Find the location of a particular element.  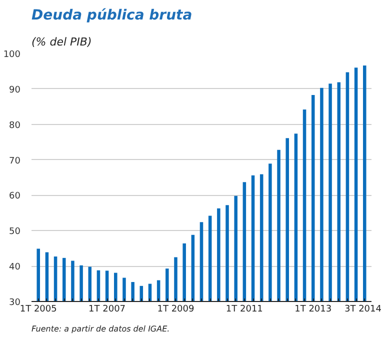

x-tick-label: 1T 2007 is located at coordinates (107, 309).